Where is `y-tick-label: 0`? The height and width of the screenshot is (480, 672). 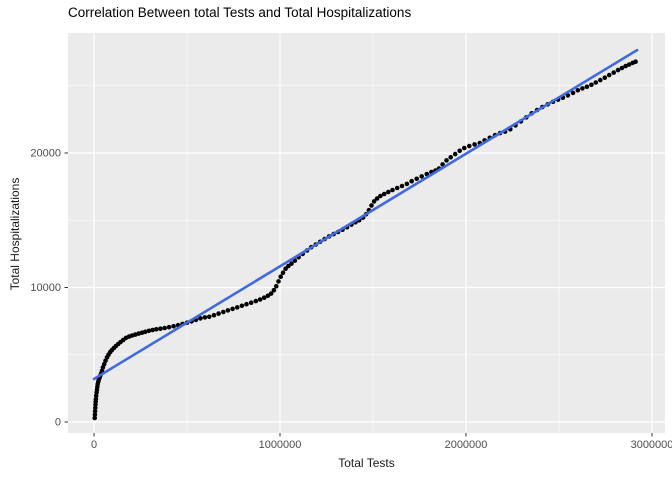 y-tick-label: 0 is located at coordinates (58, 423).